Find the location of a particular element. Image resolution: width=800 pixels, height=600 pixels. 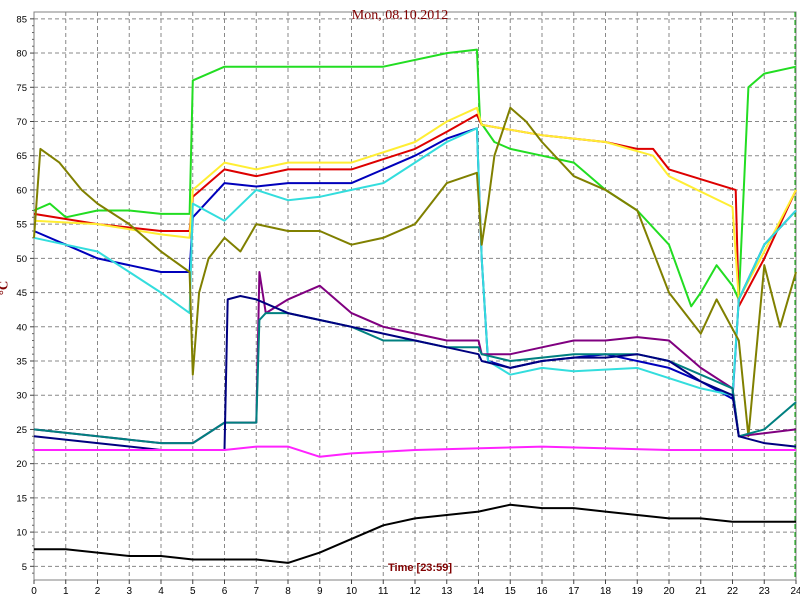

x-tick-label: 9 is located at coordinates (320, 591).